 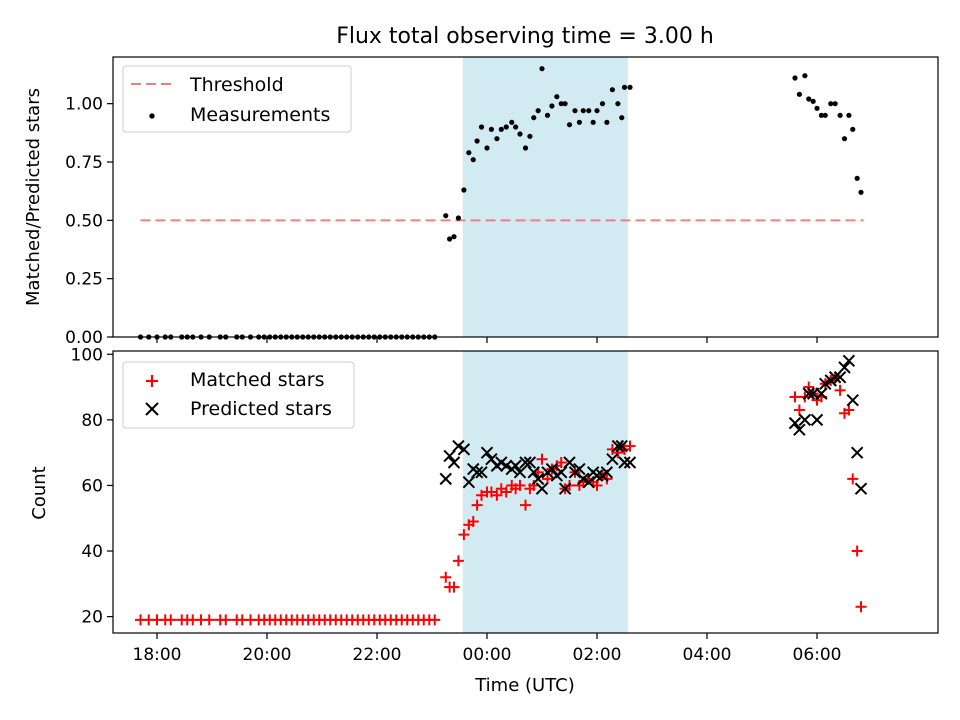 What do you see at coordinates (257, 380) in the screenshot?
I see `matched-stars-legend-label: Matched stars` at bounding box center [257, 380].